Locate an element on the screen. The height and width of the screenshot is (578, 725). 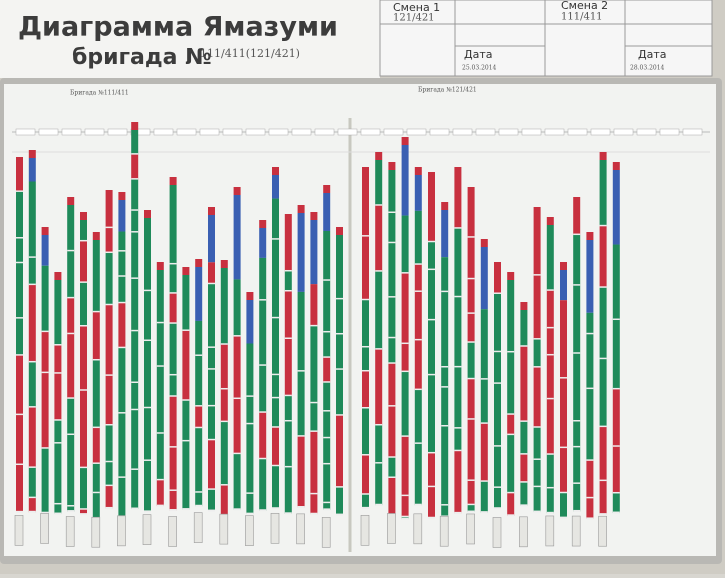
shift1-date-label: Дата is located at coordinates (478, 54).